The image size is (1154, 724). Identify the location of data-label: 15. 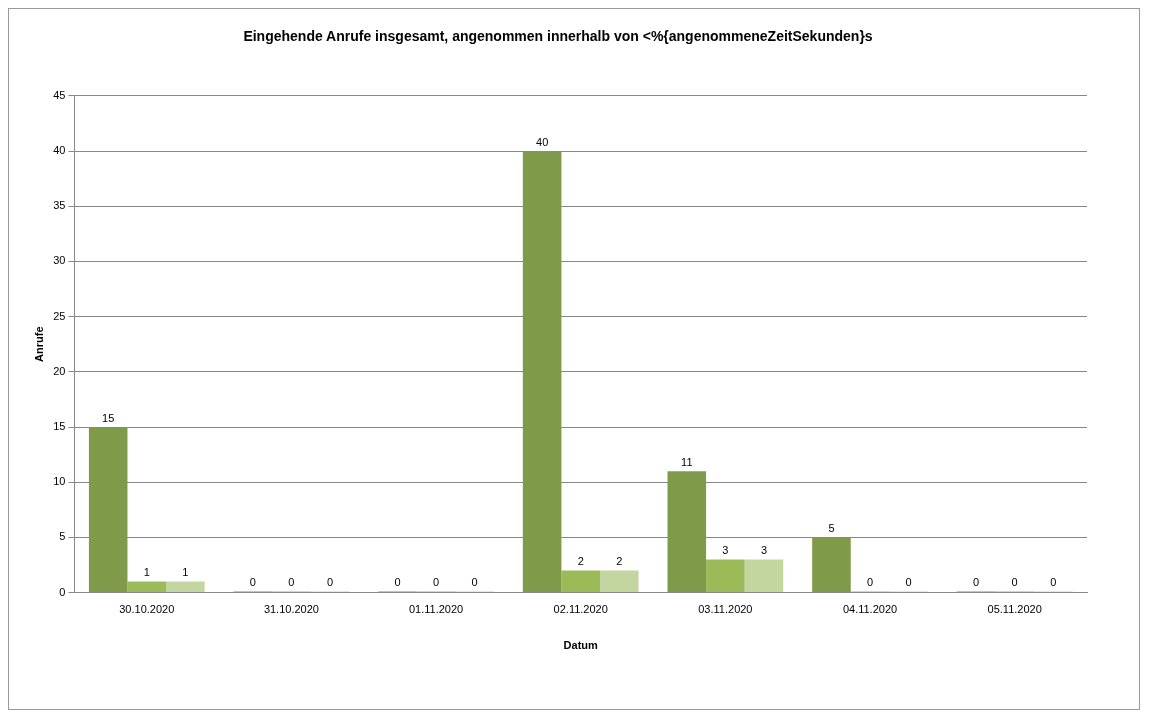
(108, 417).